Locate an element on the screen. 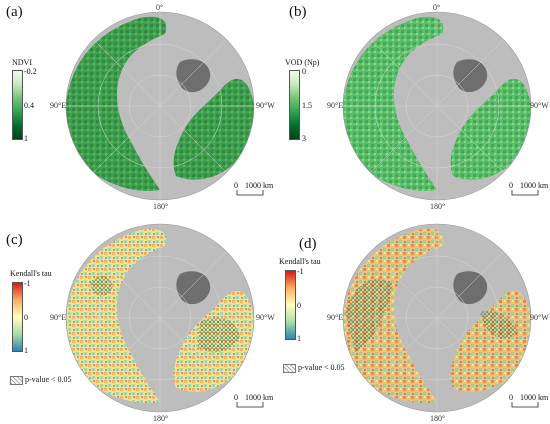 This screenshot has width=550, height=424. legend-tick-a-0: -0.2 is located at coordinates (30, 71).